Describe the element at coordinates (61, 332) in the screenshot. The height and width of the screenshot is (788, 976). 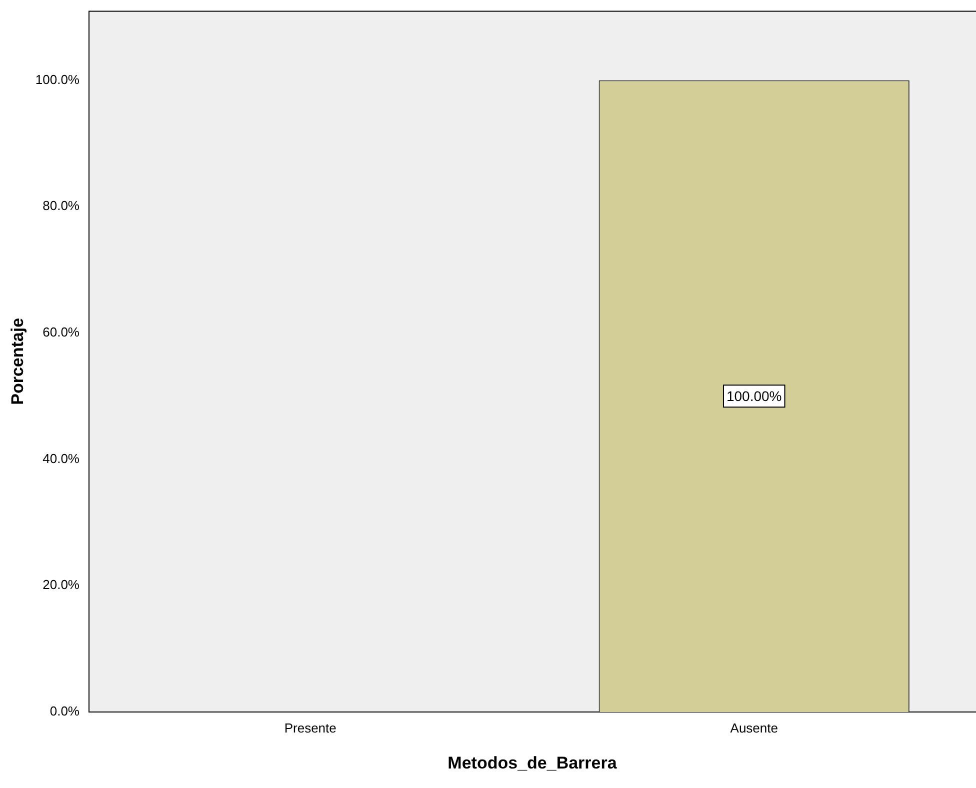
I see `y-tick-label: 60.0%` at that location.